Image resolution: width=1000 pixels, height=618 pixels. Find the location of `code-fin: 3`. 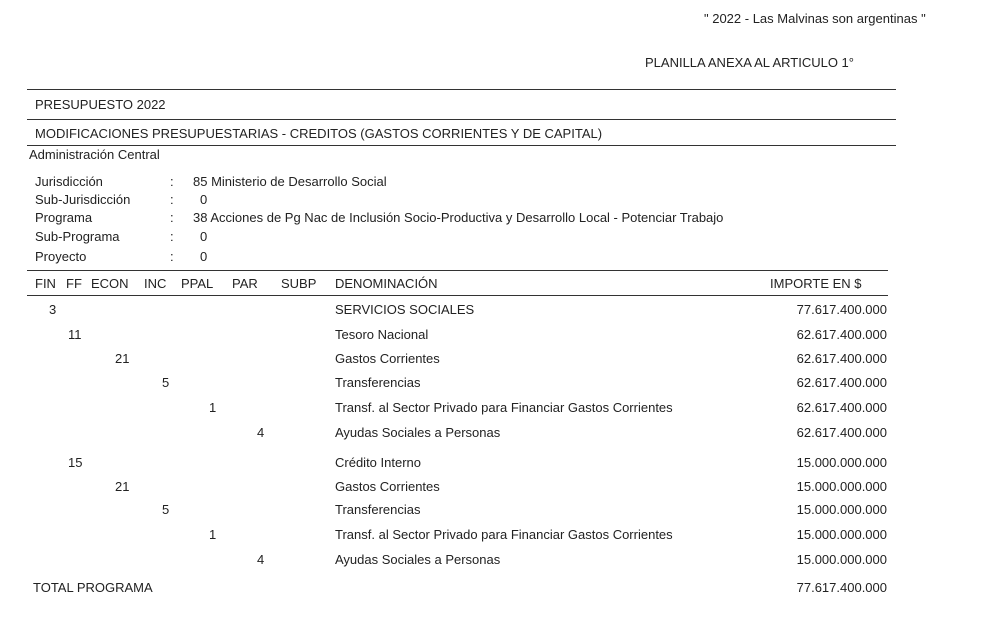

code-fin: 3 is located at coordinates (53, 309).